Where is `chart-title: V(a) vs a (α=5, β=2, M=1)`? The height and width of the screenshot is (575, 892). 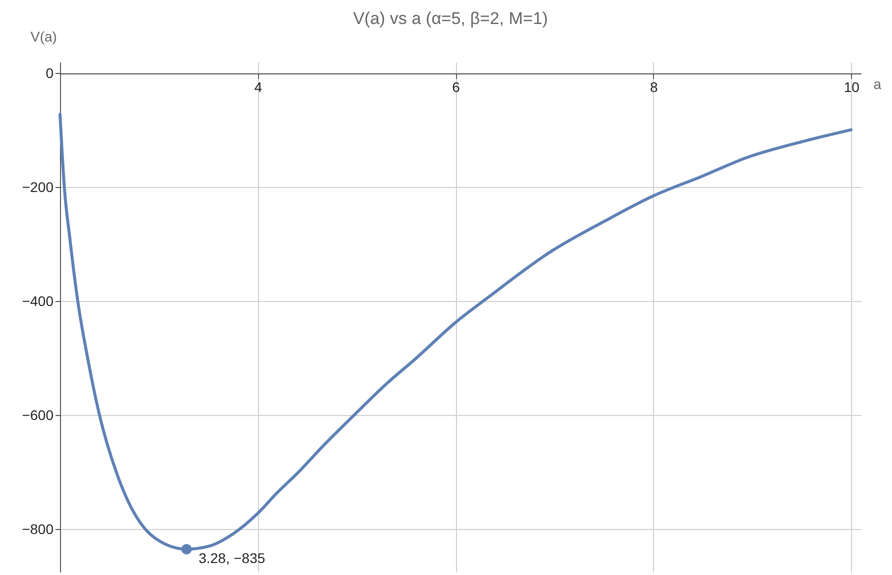
chart-title: V(a) vs a (α=5, β=2, M=1) is located at coordinates (450, 18).